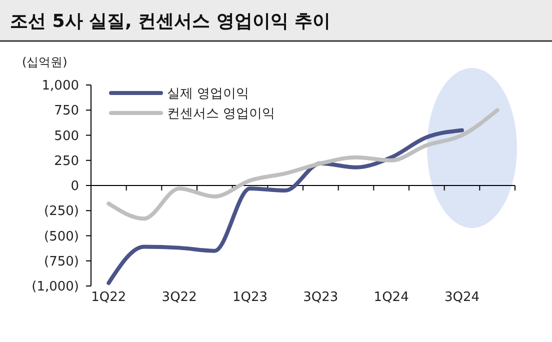  I want to click on y-tick-label: 250, so click(66, 161).